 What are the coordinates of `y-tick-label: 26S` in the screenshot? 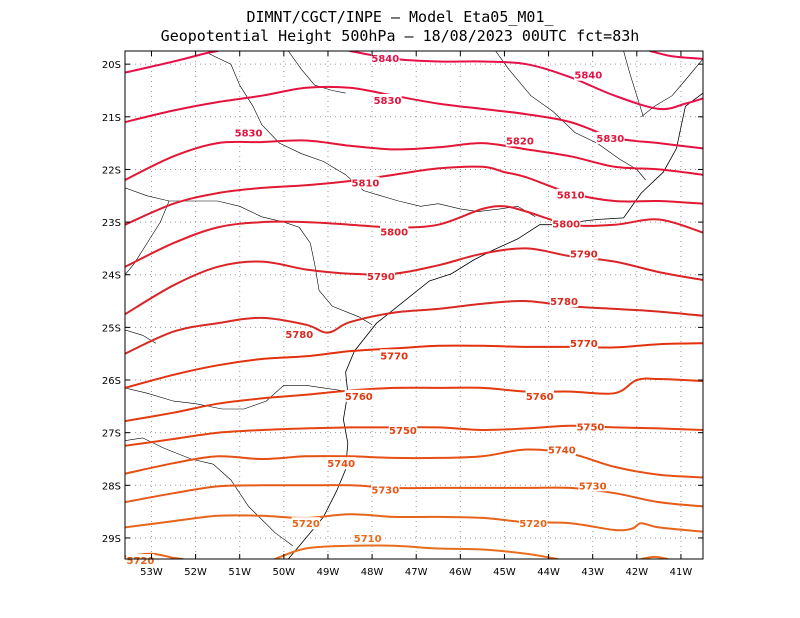 It's located at (111, 381).